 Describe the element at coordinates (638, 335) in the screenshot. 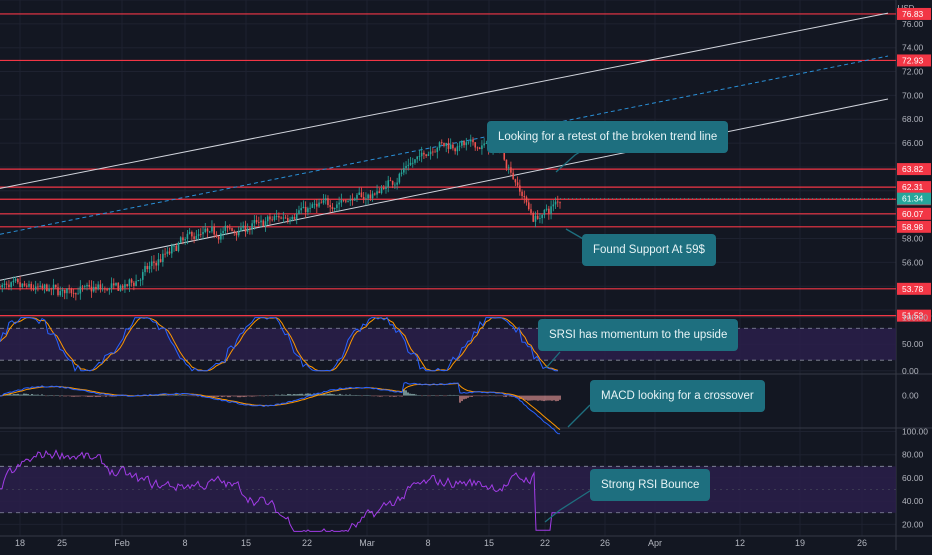

I see `callout-srsi: SRSI has momentum to the upside` at that location.